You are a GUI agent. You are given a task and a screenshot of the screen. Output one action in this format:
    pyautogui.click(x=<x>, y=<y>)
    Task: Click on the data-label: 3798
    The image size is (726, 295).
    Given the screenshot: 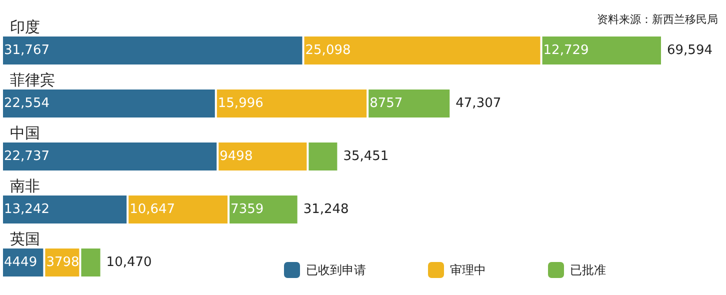 What is the action you would take?
    pyautogui.click(x=63, y=262)
    